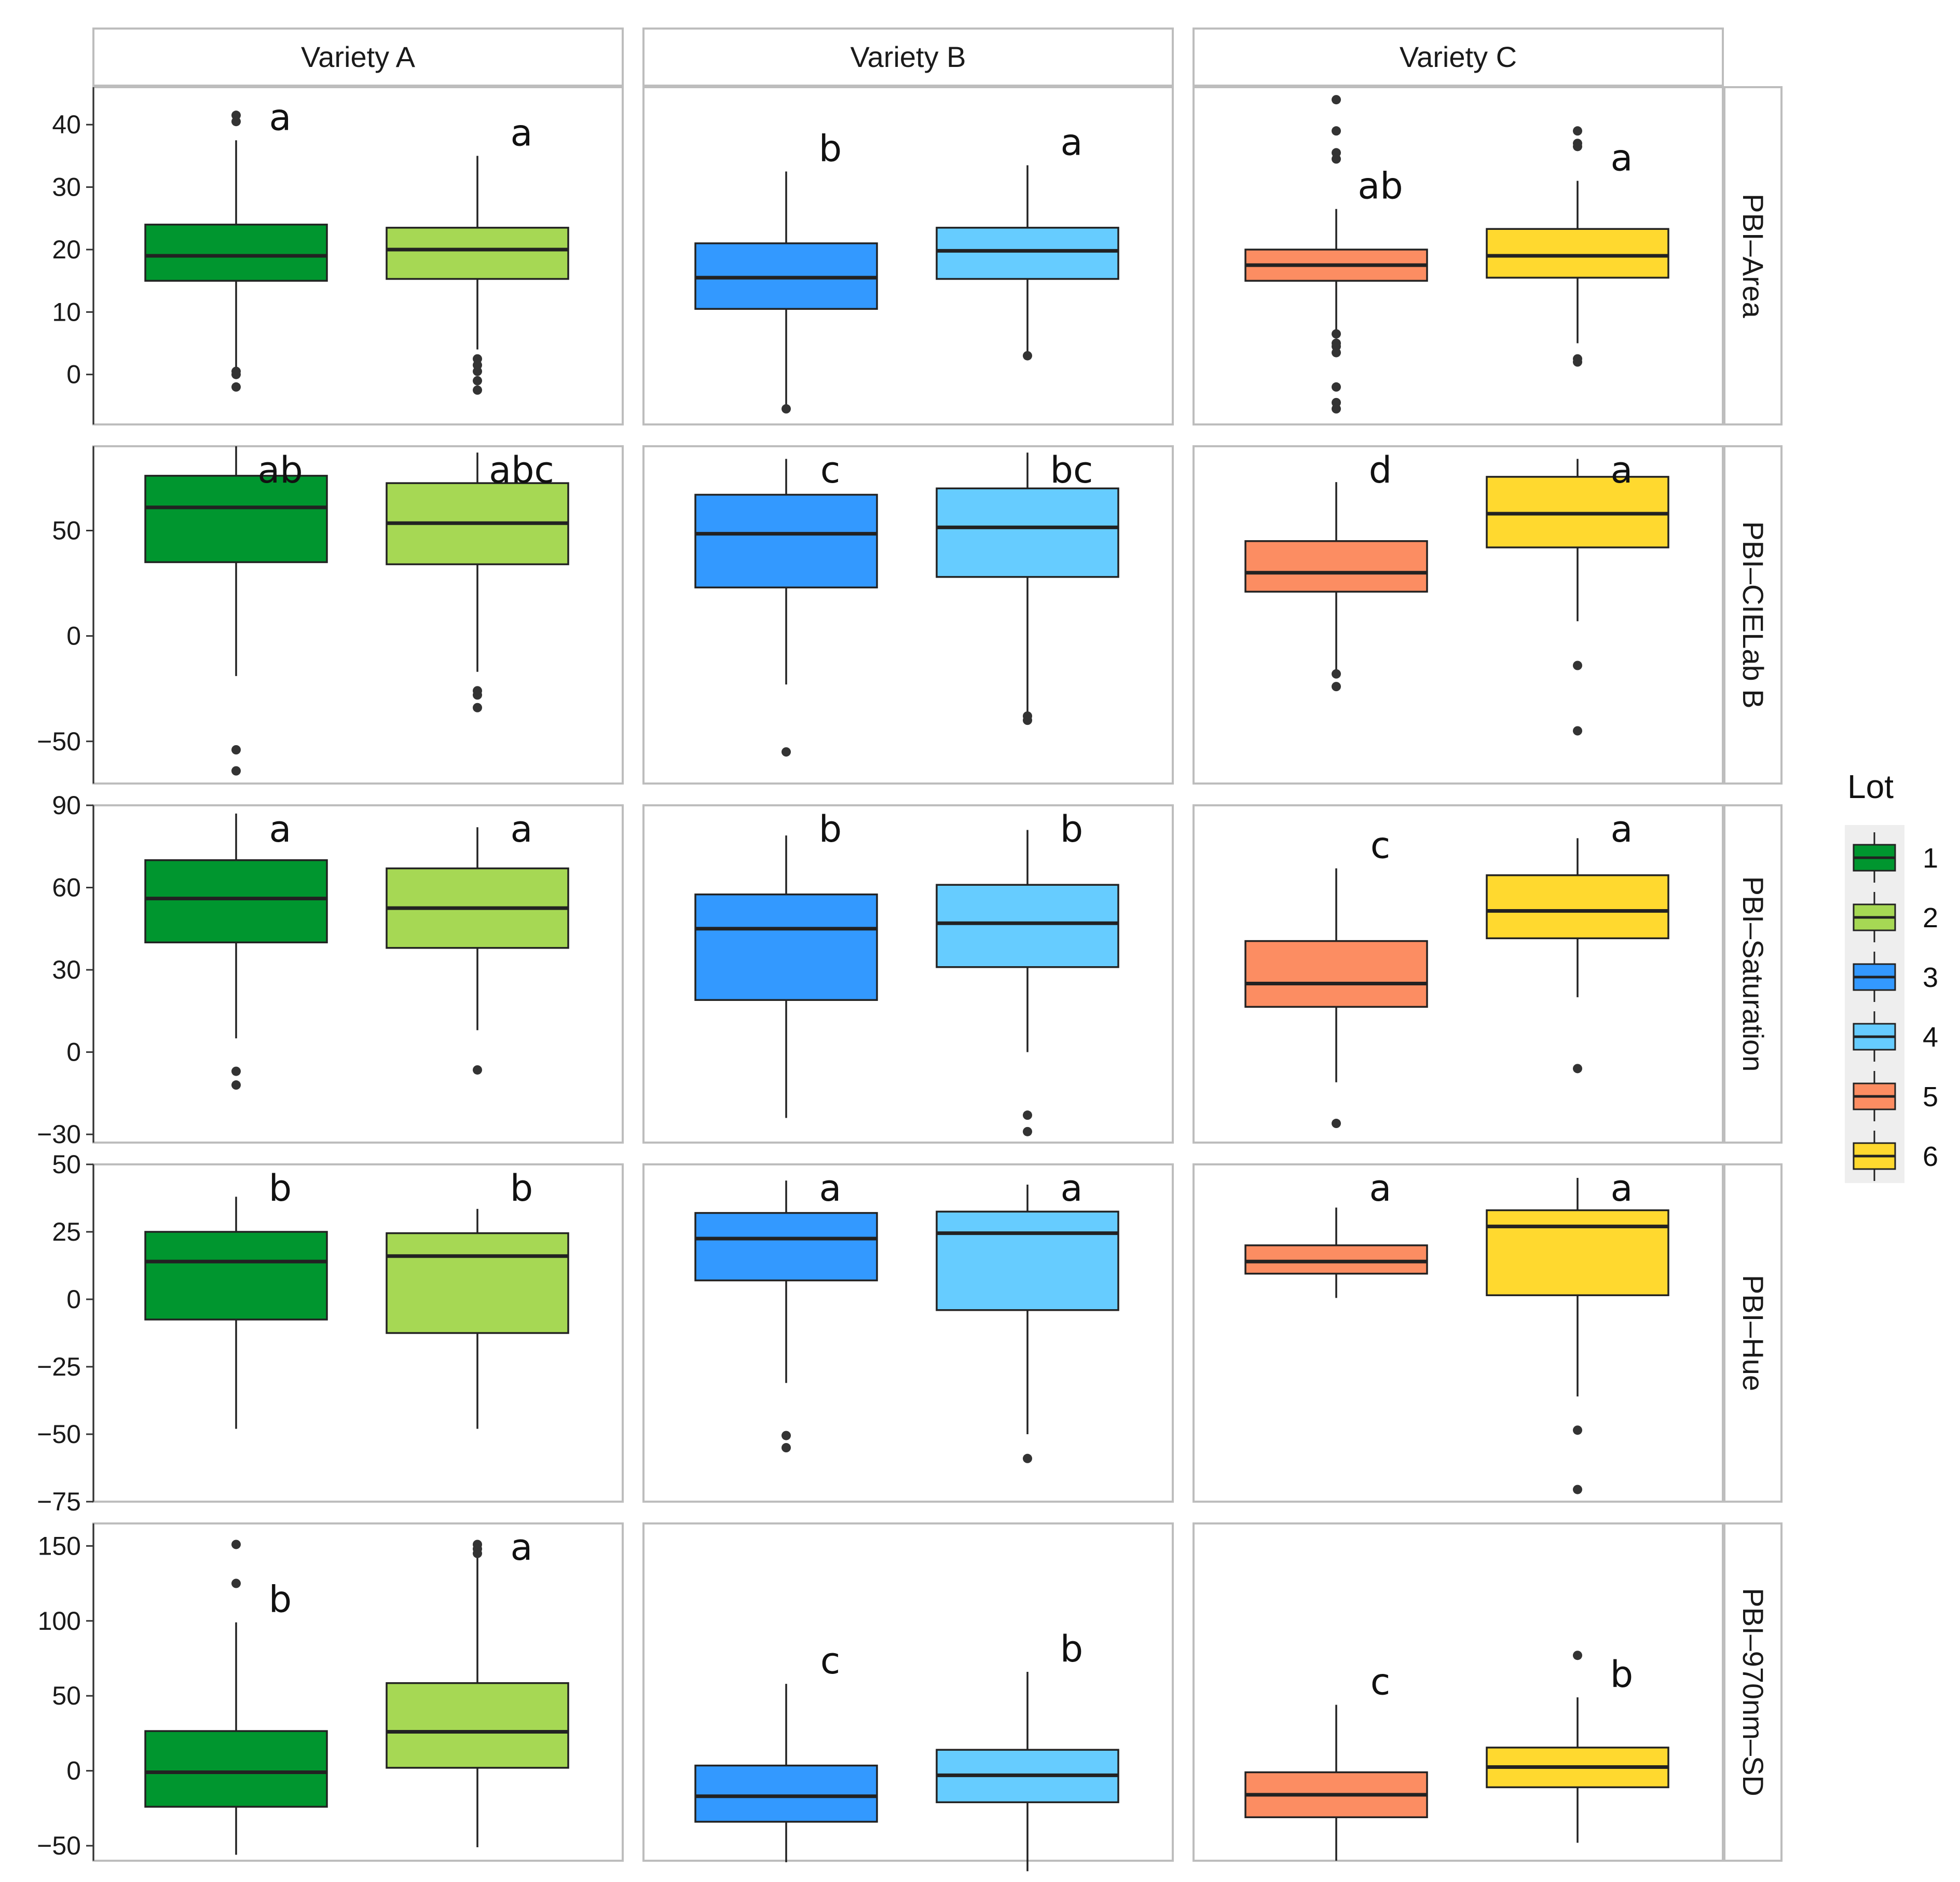 This screenshot has height=1882, width=1960. What do you see at coordinates (1871, 786) in the screenshot?
I see `legend-title: Lot` at bounding box center [1871, 786].